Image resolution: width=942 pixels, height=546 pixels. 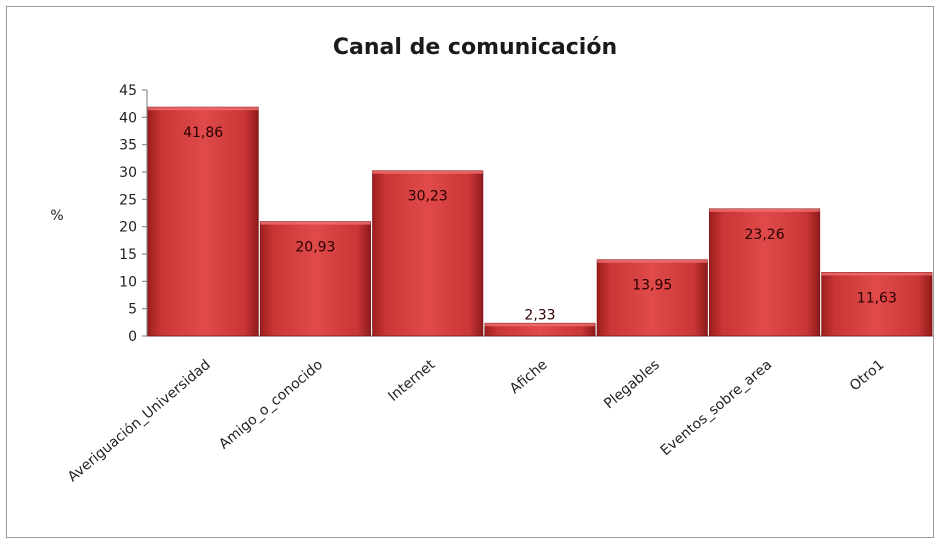 I want to click on y-tick-label: 35, so click(x=128, y=146).